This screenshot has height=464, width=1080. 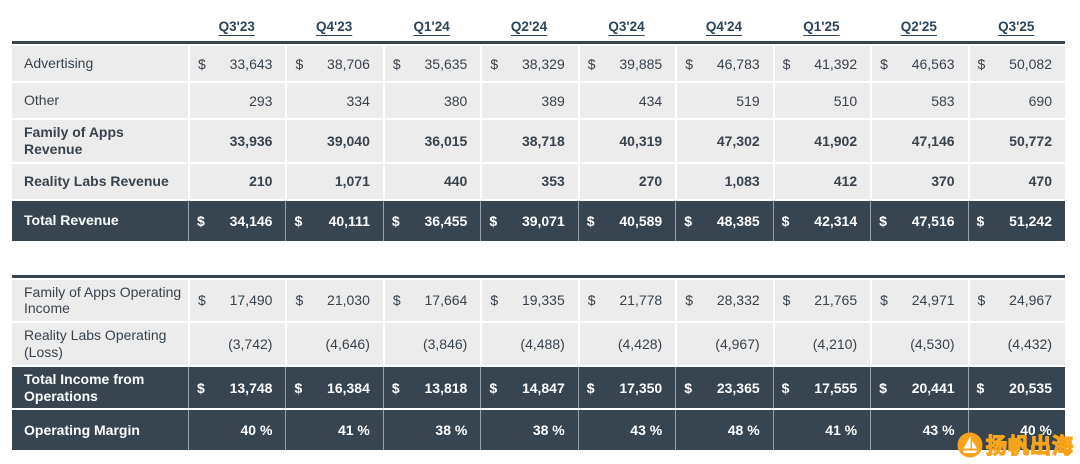 I want to click on column-header: Q4'23, so click(x=333, y=23).